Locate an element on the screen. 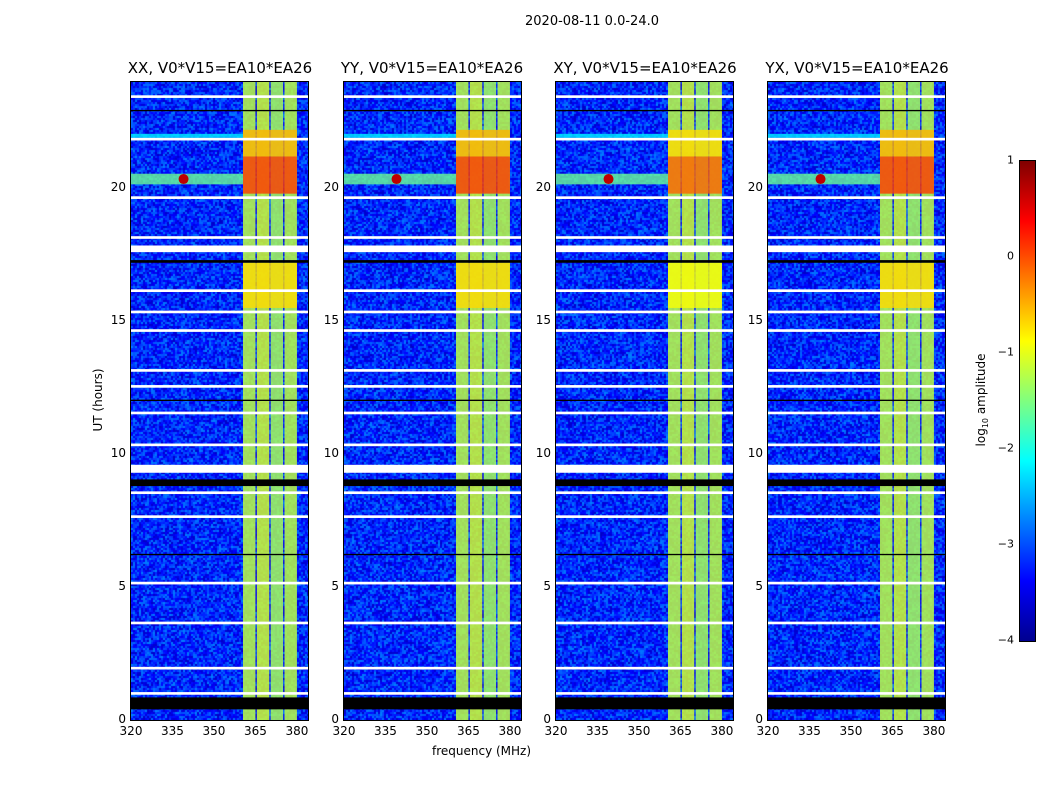  colorbar-tick-label: −2 is located at coordinates (1005, 448).